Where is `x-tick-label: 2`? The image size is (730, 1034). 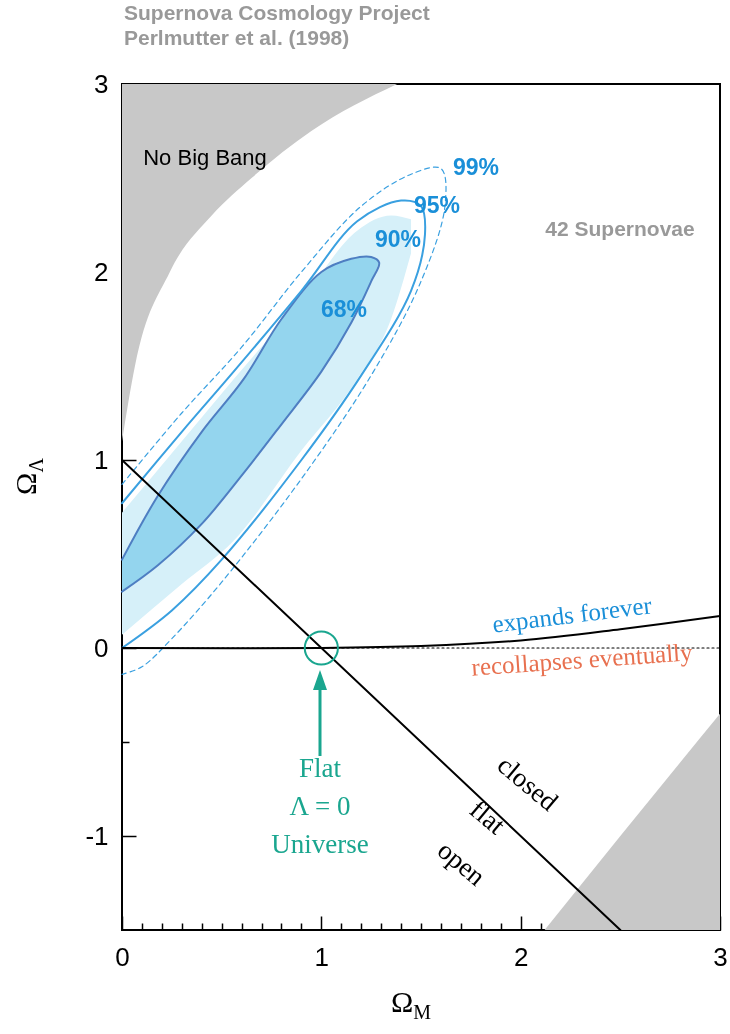
x-tick-label: 2 is located at coordinates (521, 956).